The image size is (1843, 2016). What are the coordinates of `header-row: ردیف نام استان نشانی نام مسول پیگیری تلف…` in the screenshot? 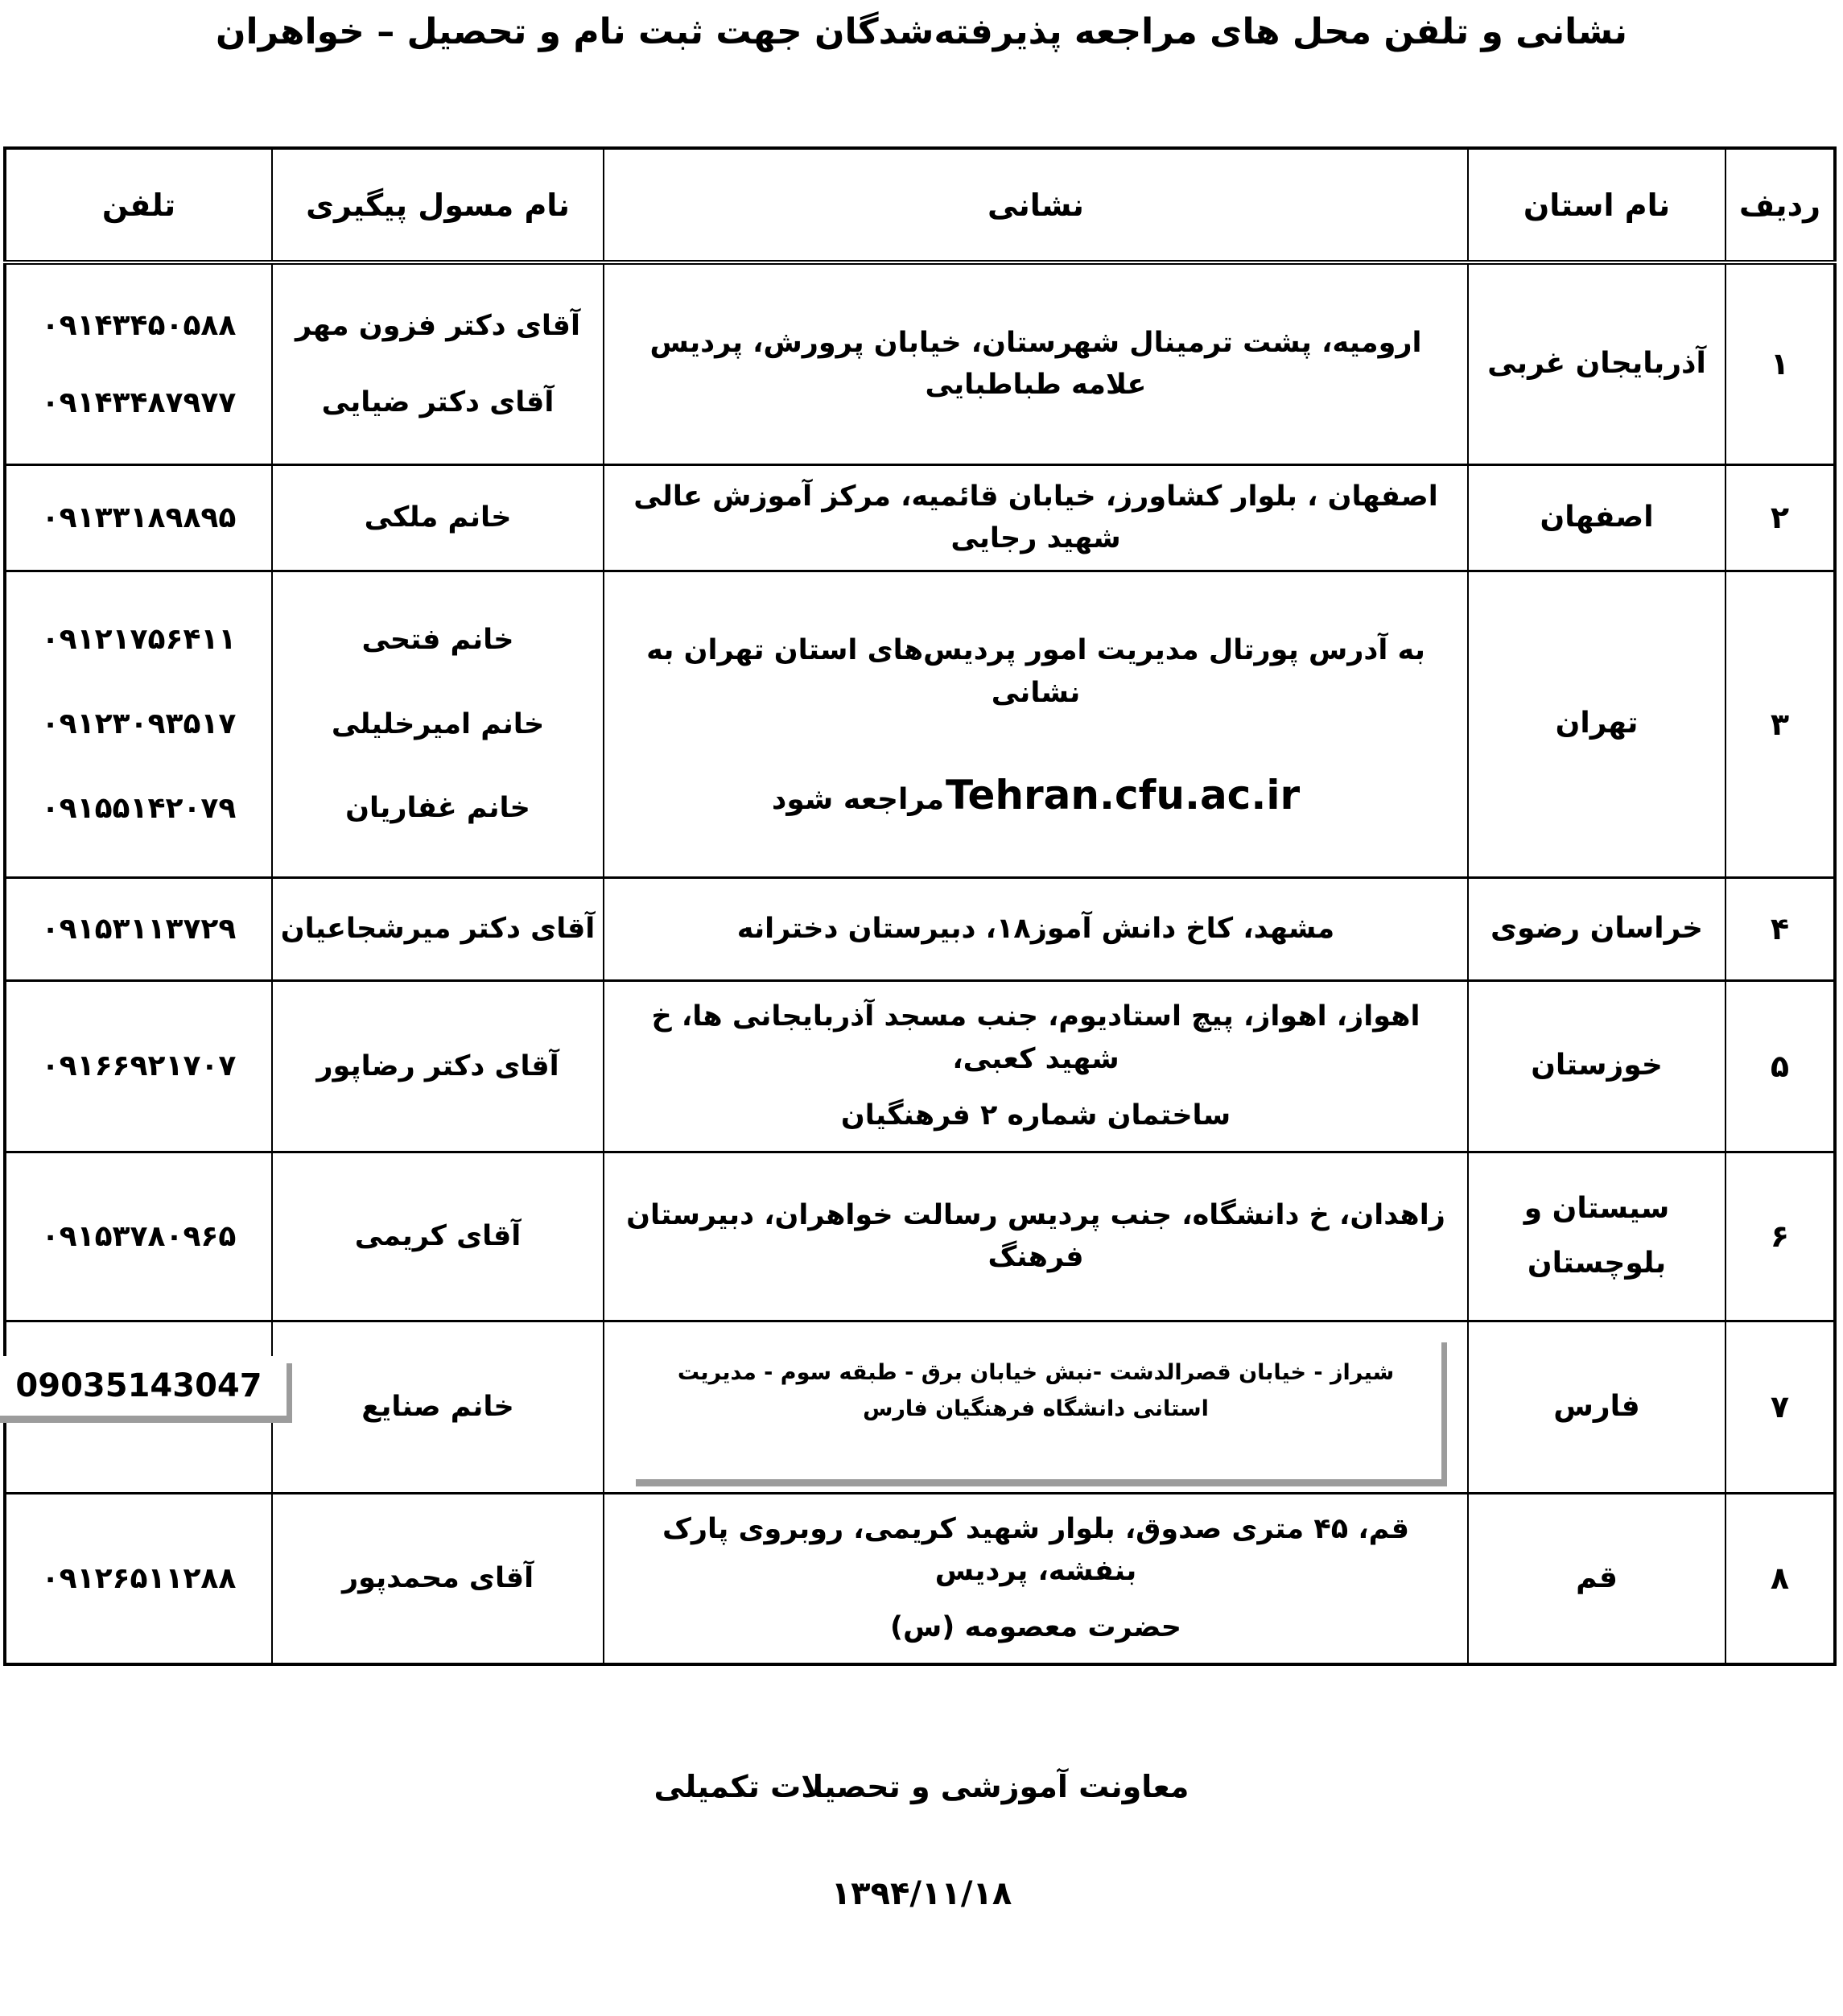 It's located at (920, 205).